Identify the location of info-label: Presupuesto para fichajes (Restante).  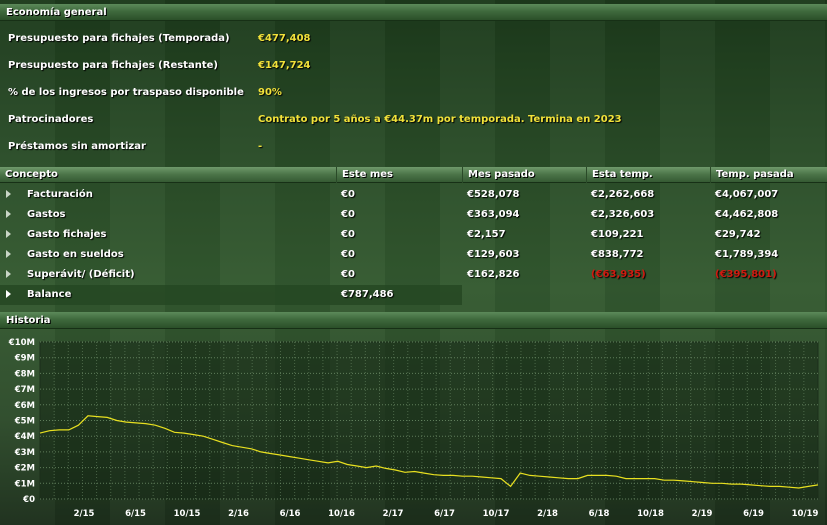
(113, 65).